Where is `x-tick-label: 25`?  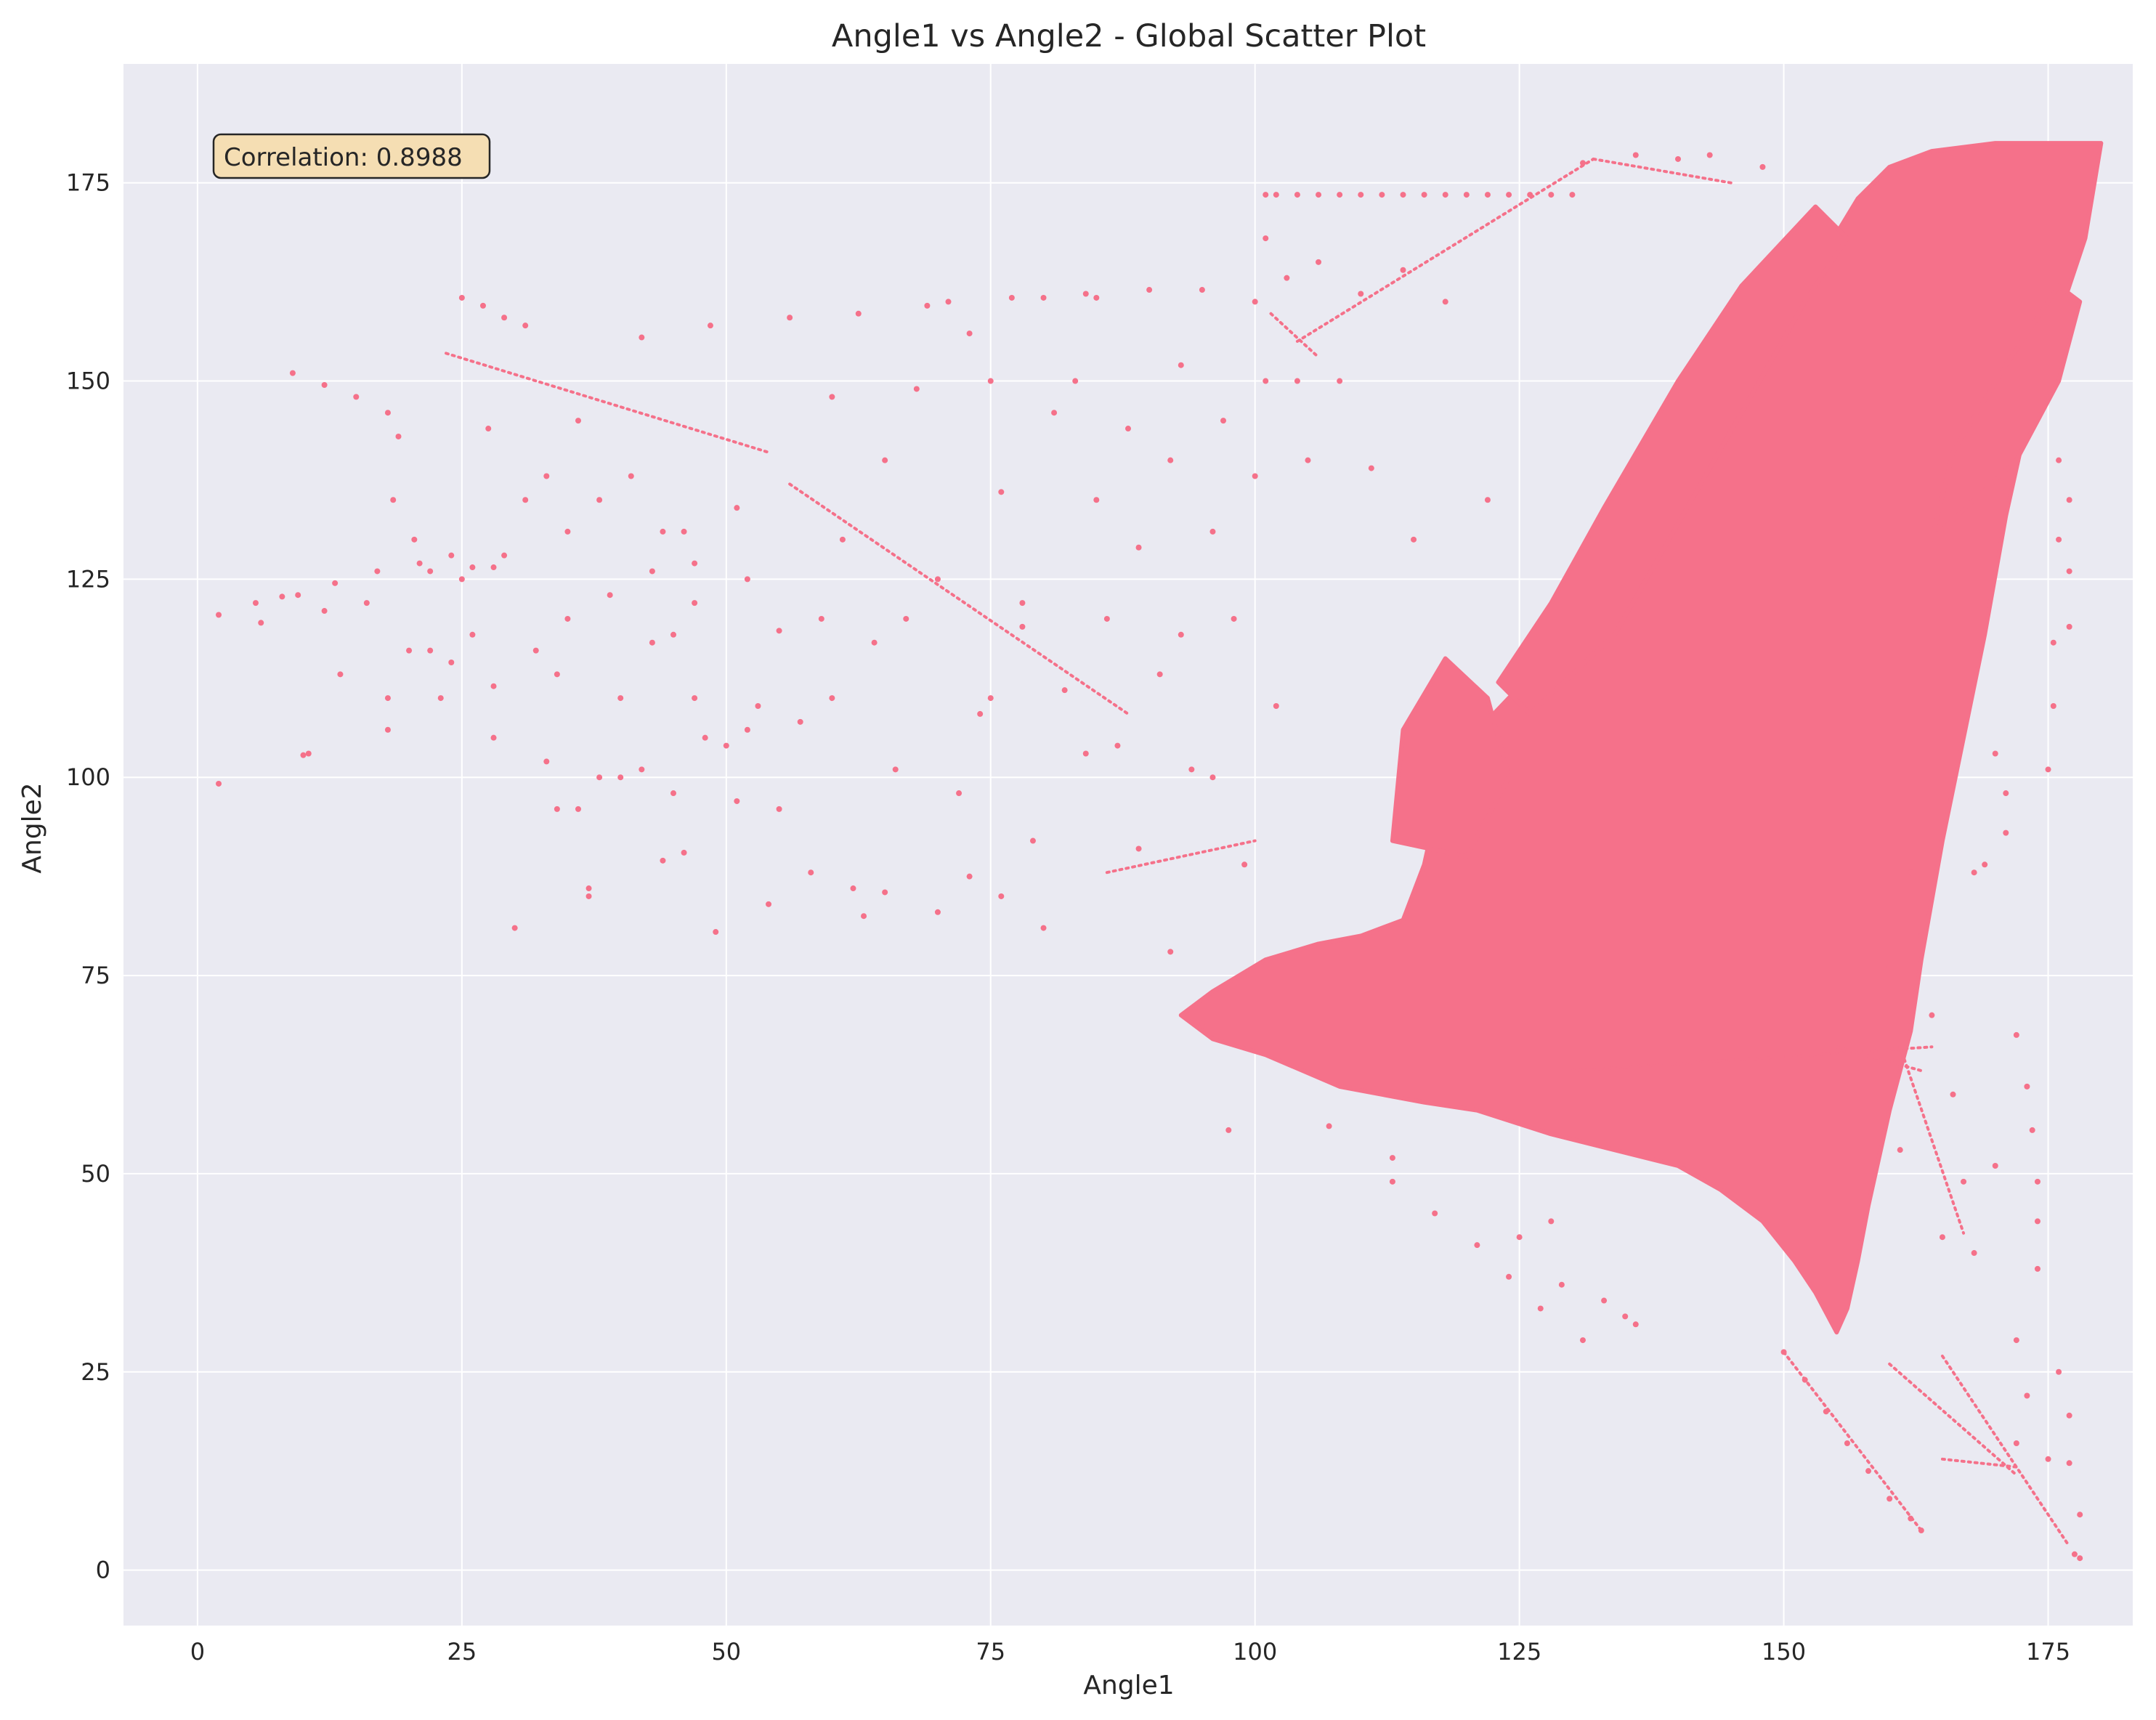
x-tick-label: 25 is located at coordinates (462, 1652).